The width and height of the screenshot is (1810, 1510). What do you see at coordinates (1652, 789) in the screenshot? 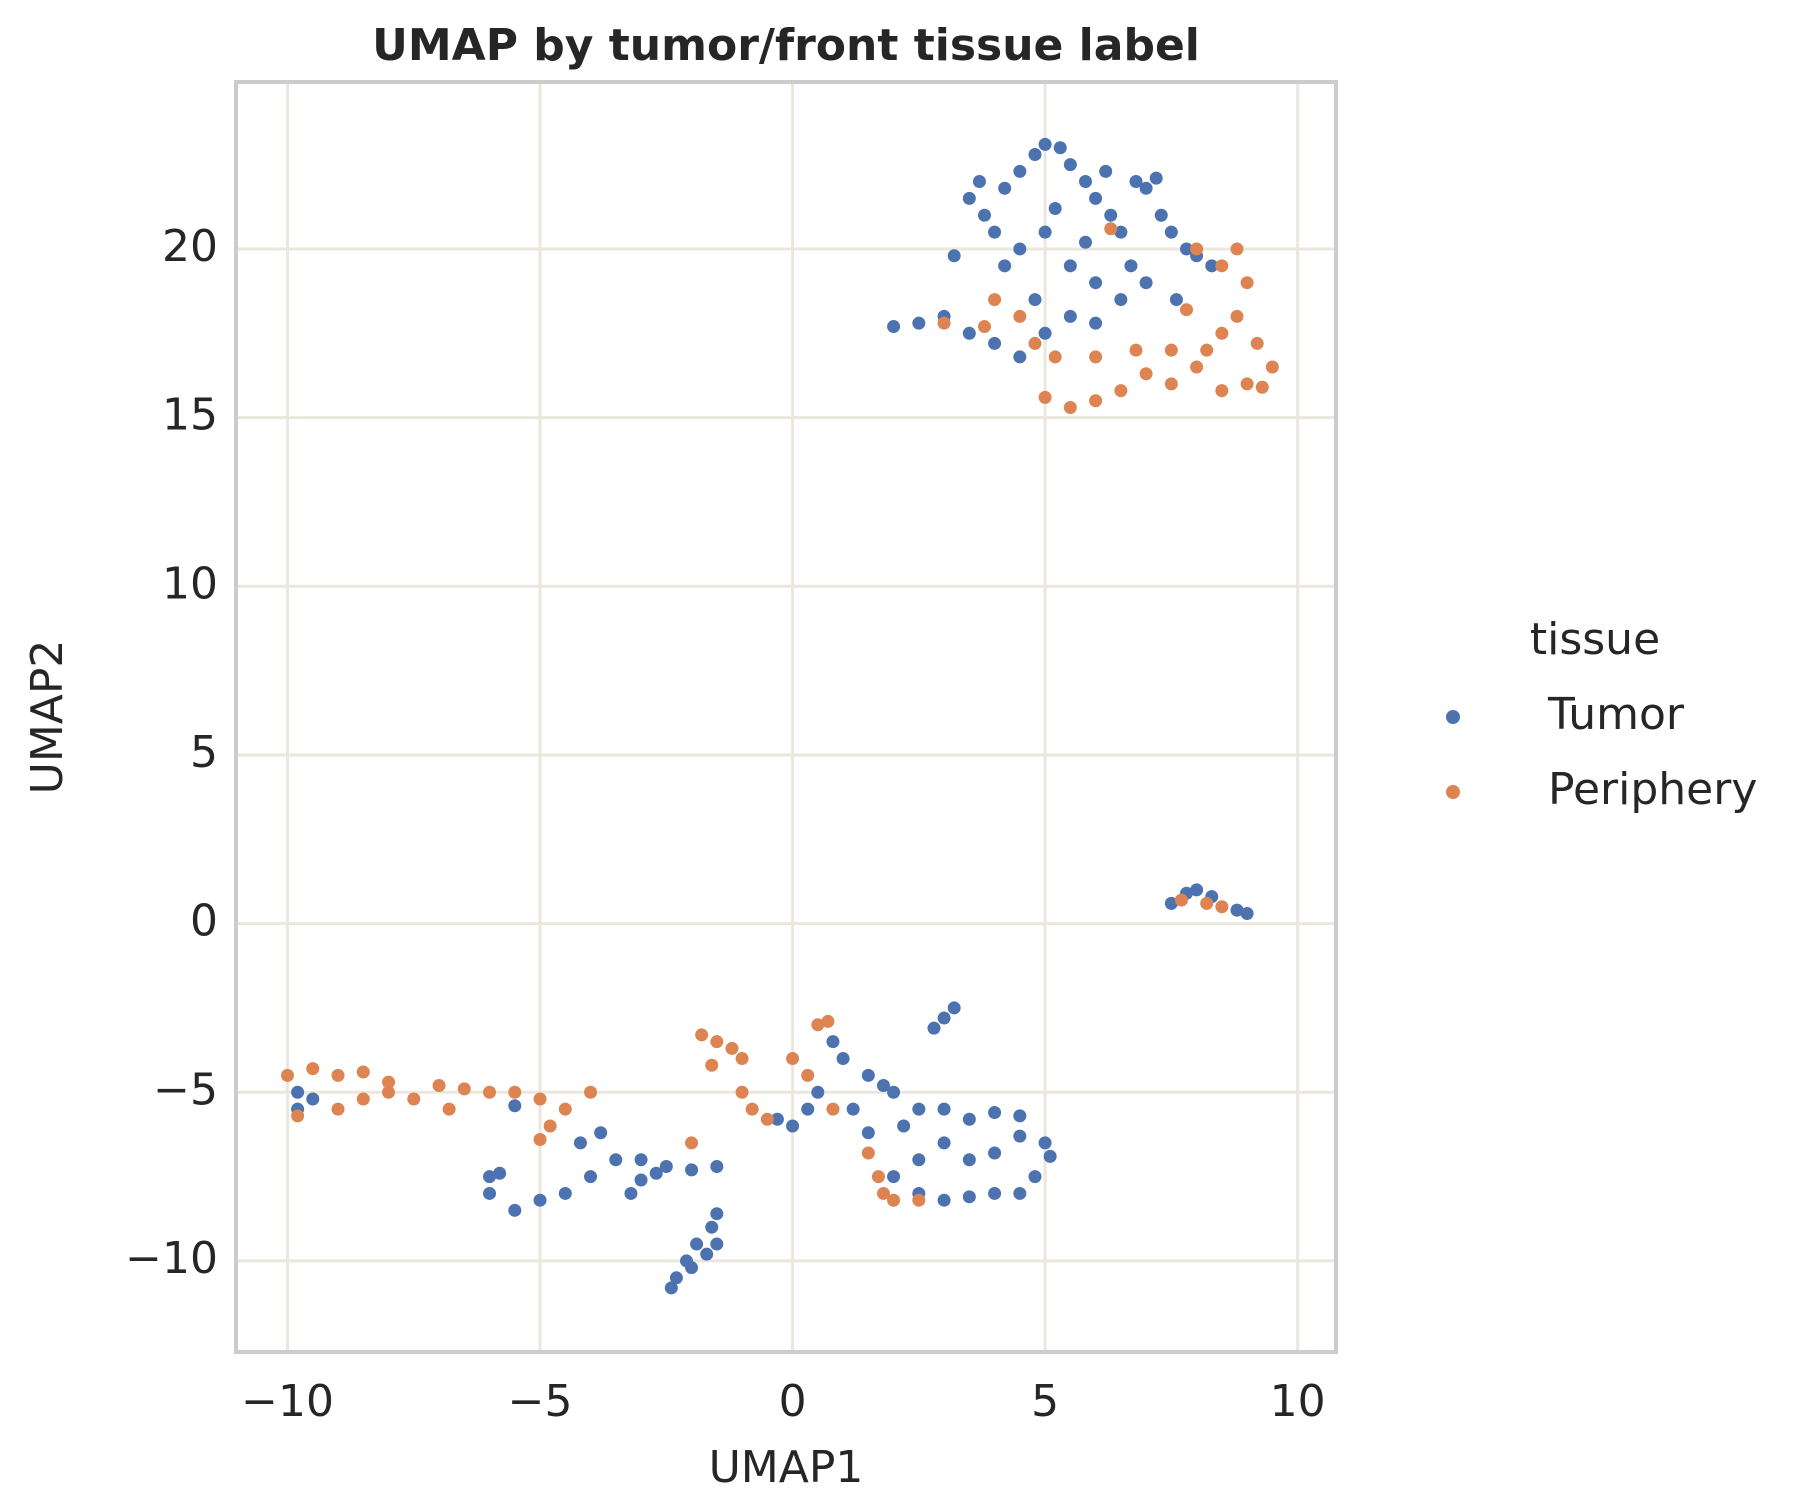
I see `legend-label: Periphery` at bounding box center [1652, 789].